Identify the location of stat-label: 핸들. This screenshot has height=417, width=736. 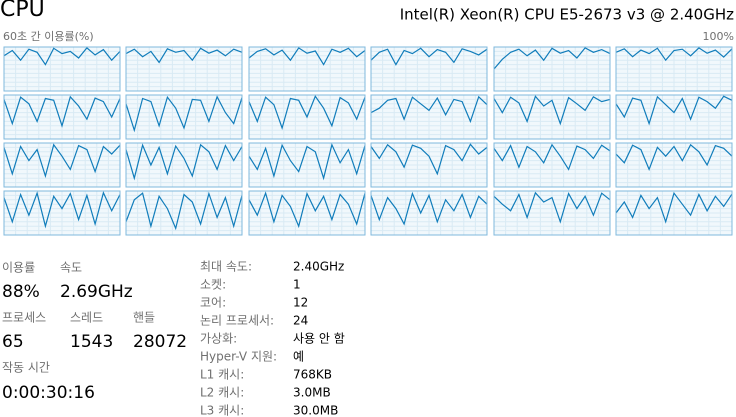
(144, 317).